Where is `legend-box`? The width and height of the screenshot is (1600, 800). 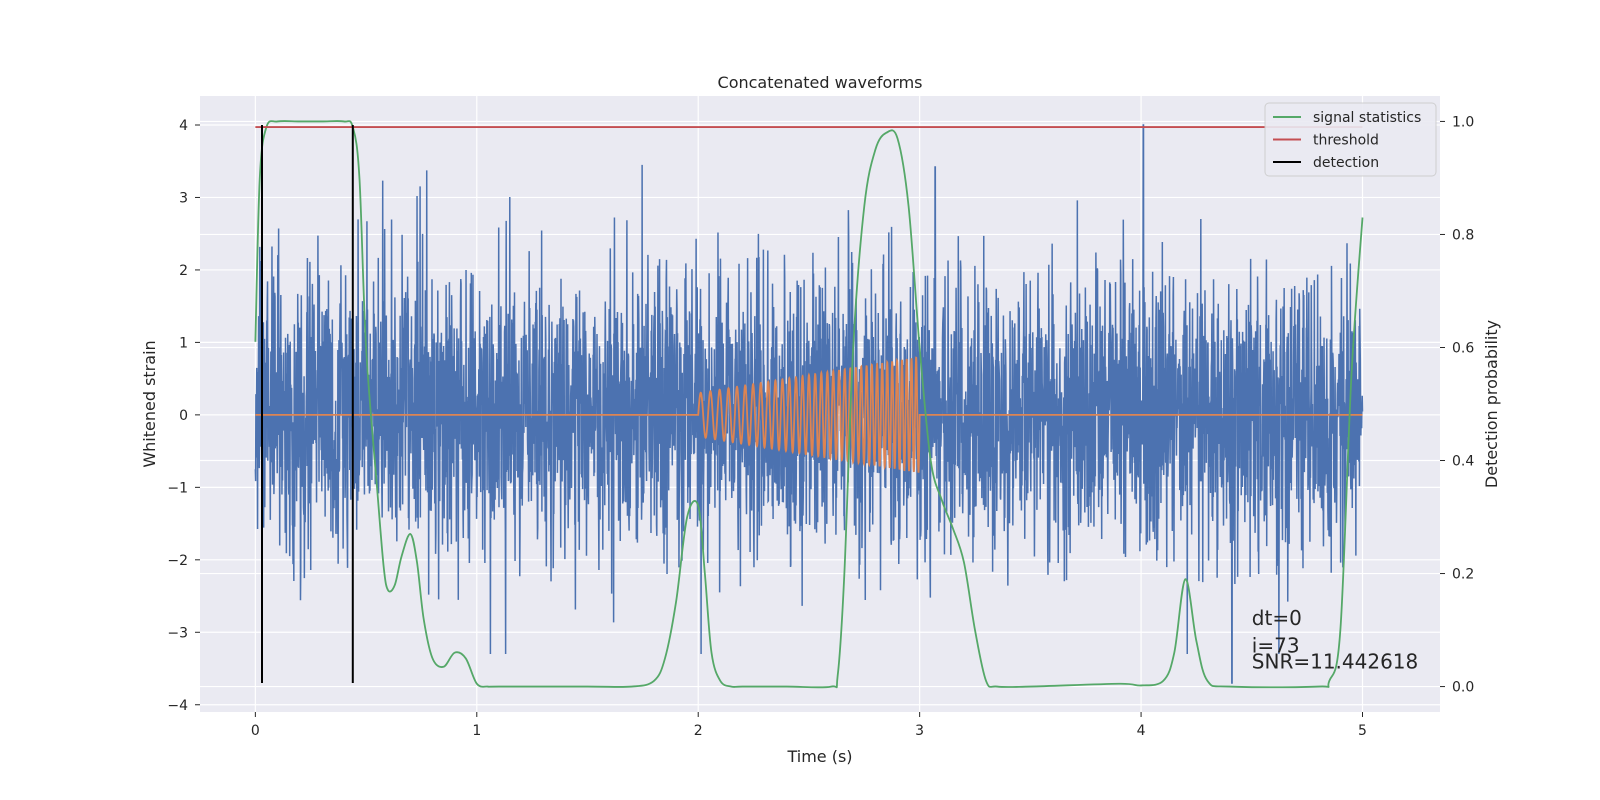 legend-box is located at coordinates (1350, 139).